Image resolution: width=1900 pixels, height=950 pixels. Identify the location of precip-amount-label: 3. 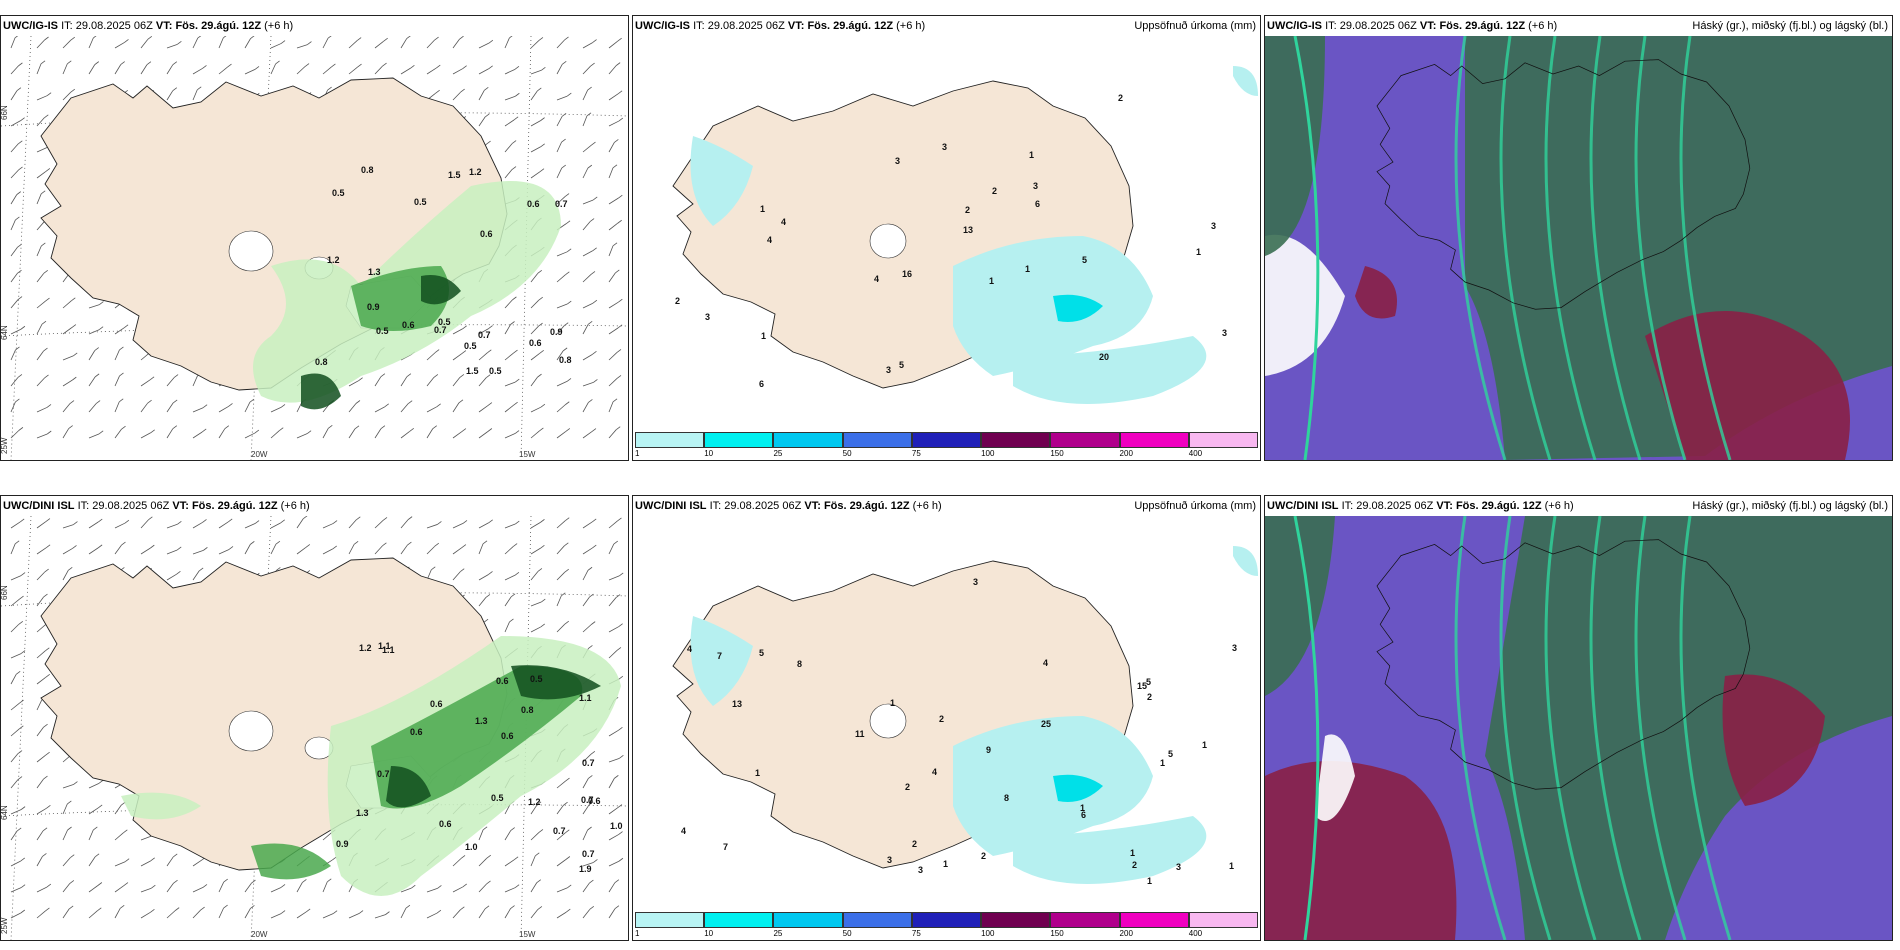
(1224, 333).